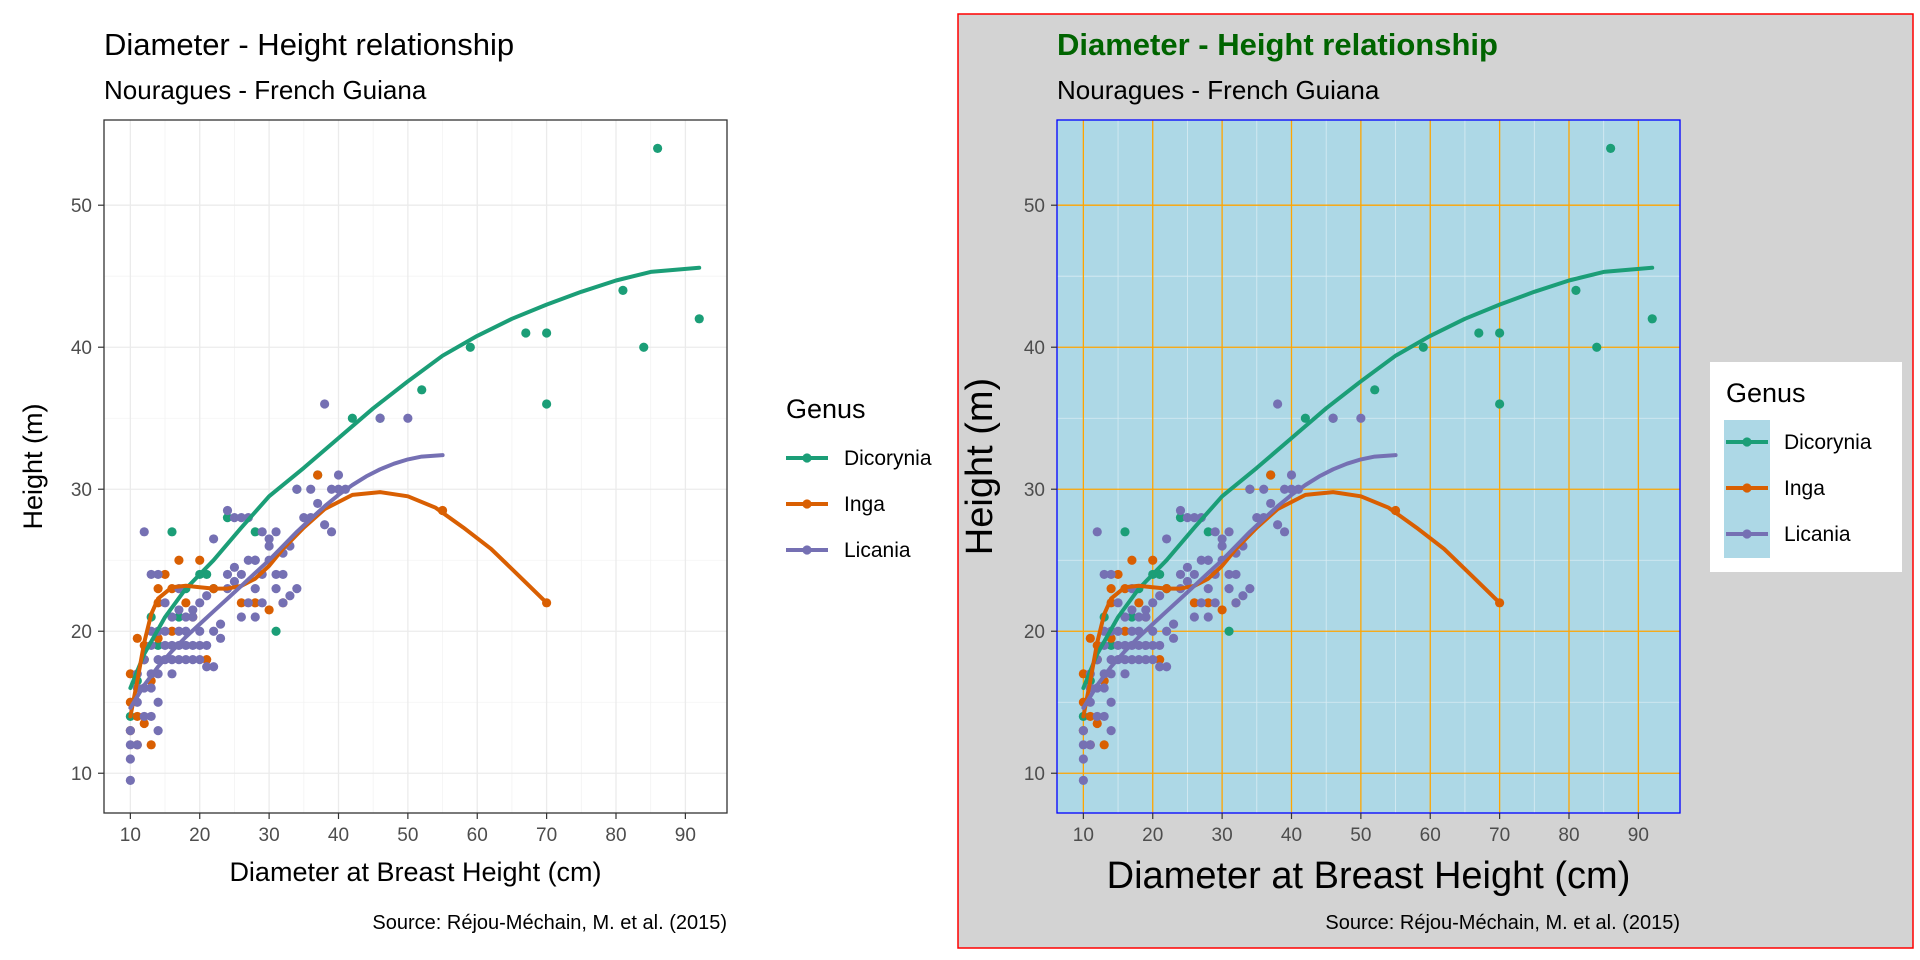 The height and width of the screenshot is (960, 1920). I want to click on x-axis-label: Diameter at Breast Height (cm), so click(415, 872).